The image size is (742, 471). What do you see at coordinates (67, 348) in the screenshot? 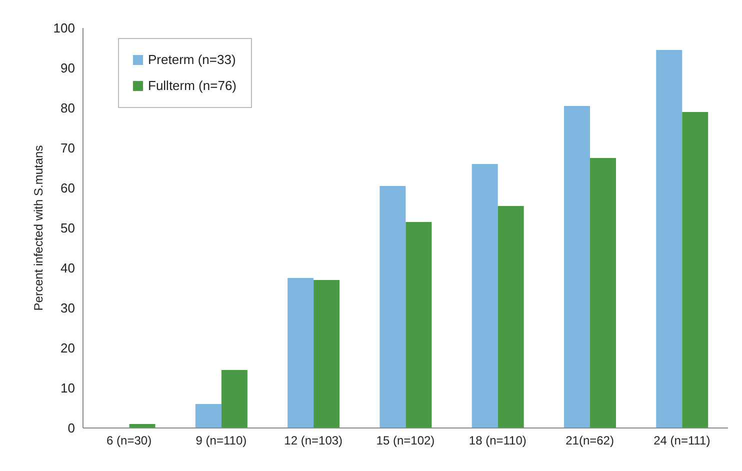
I see `y-tick-label: 20` at bounding box center [67, 348].